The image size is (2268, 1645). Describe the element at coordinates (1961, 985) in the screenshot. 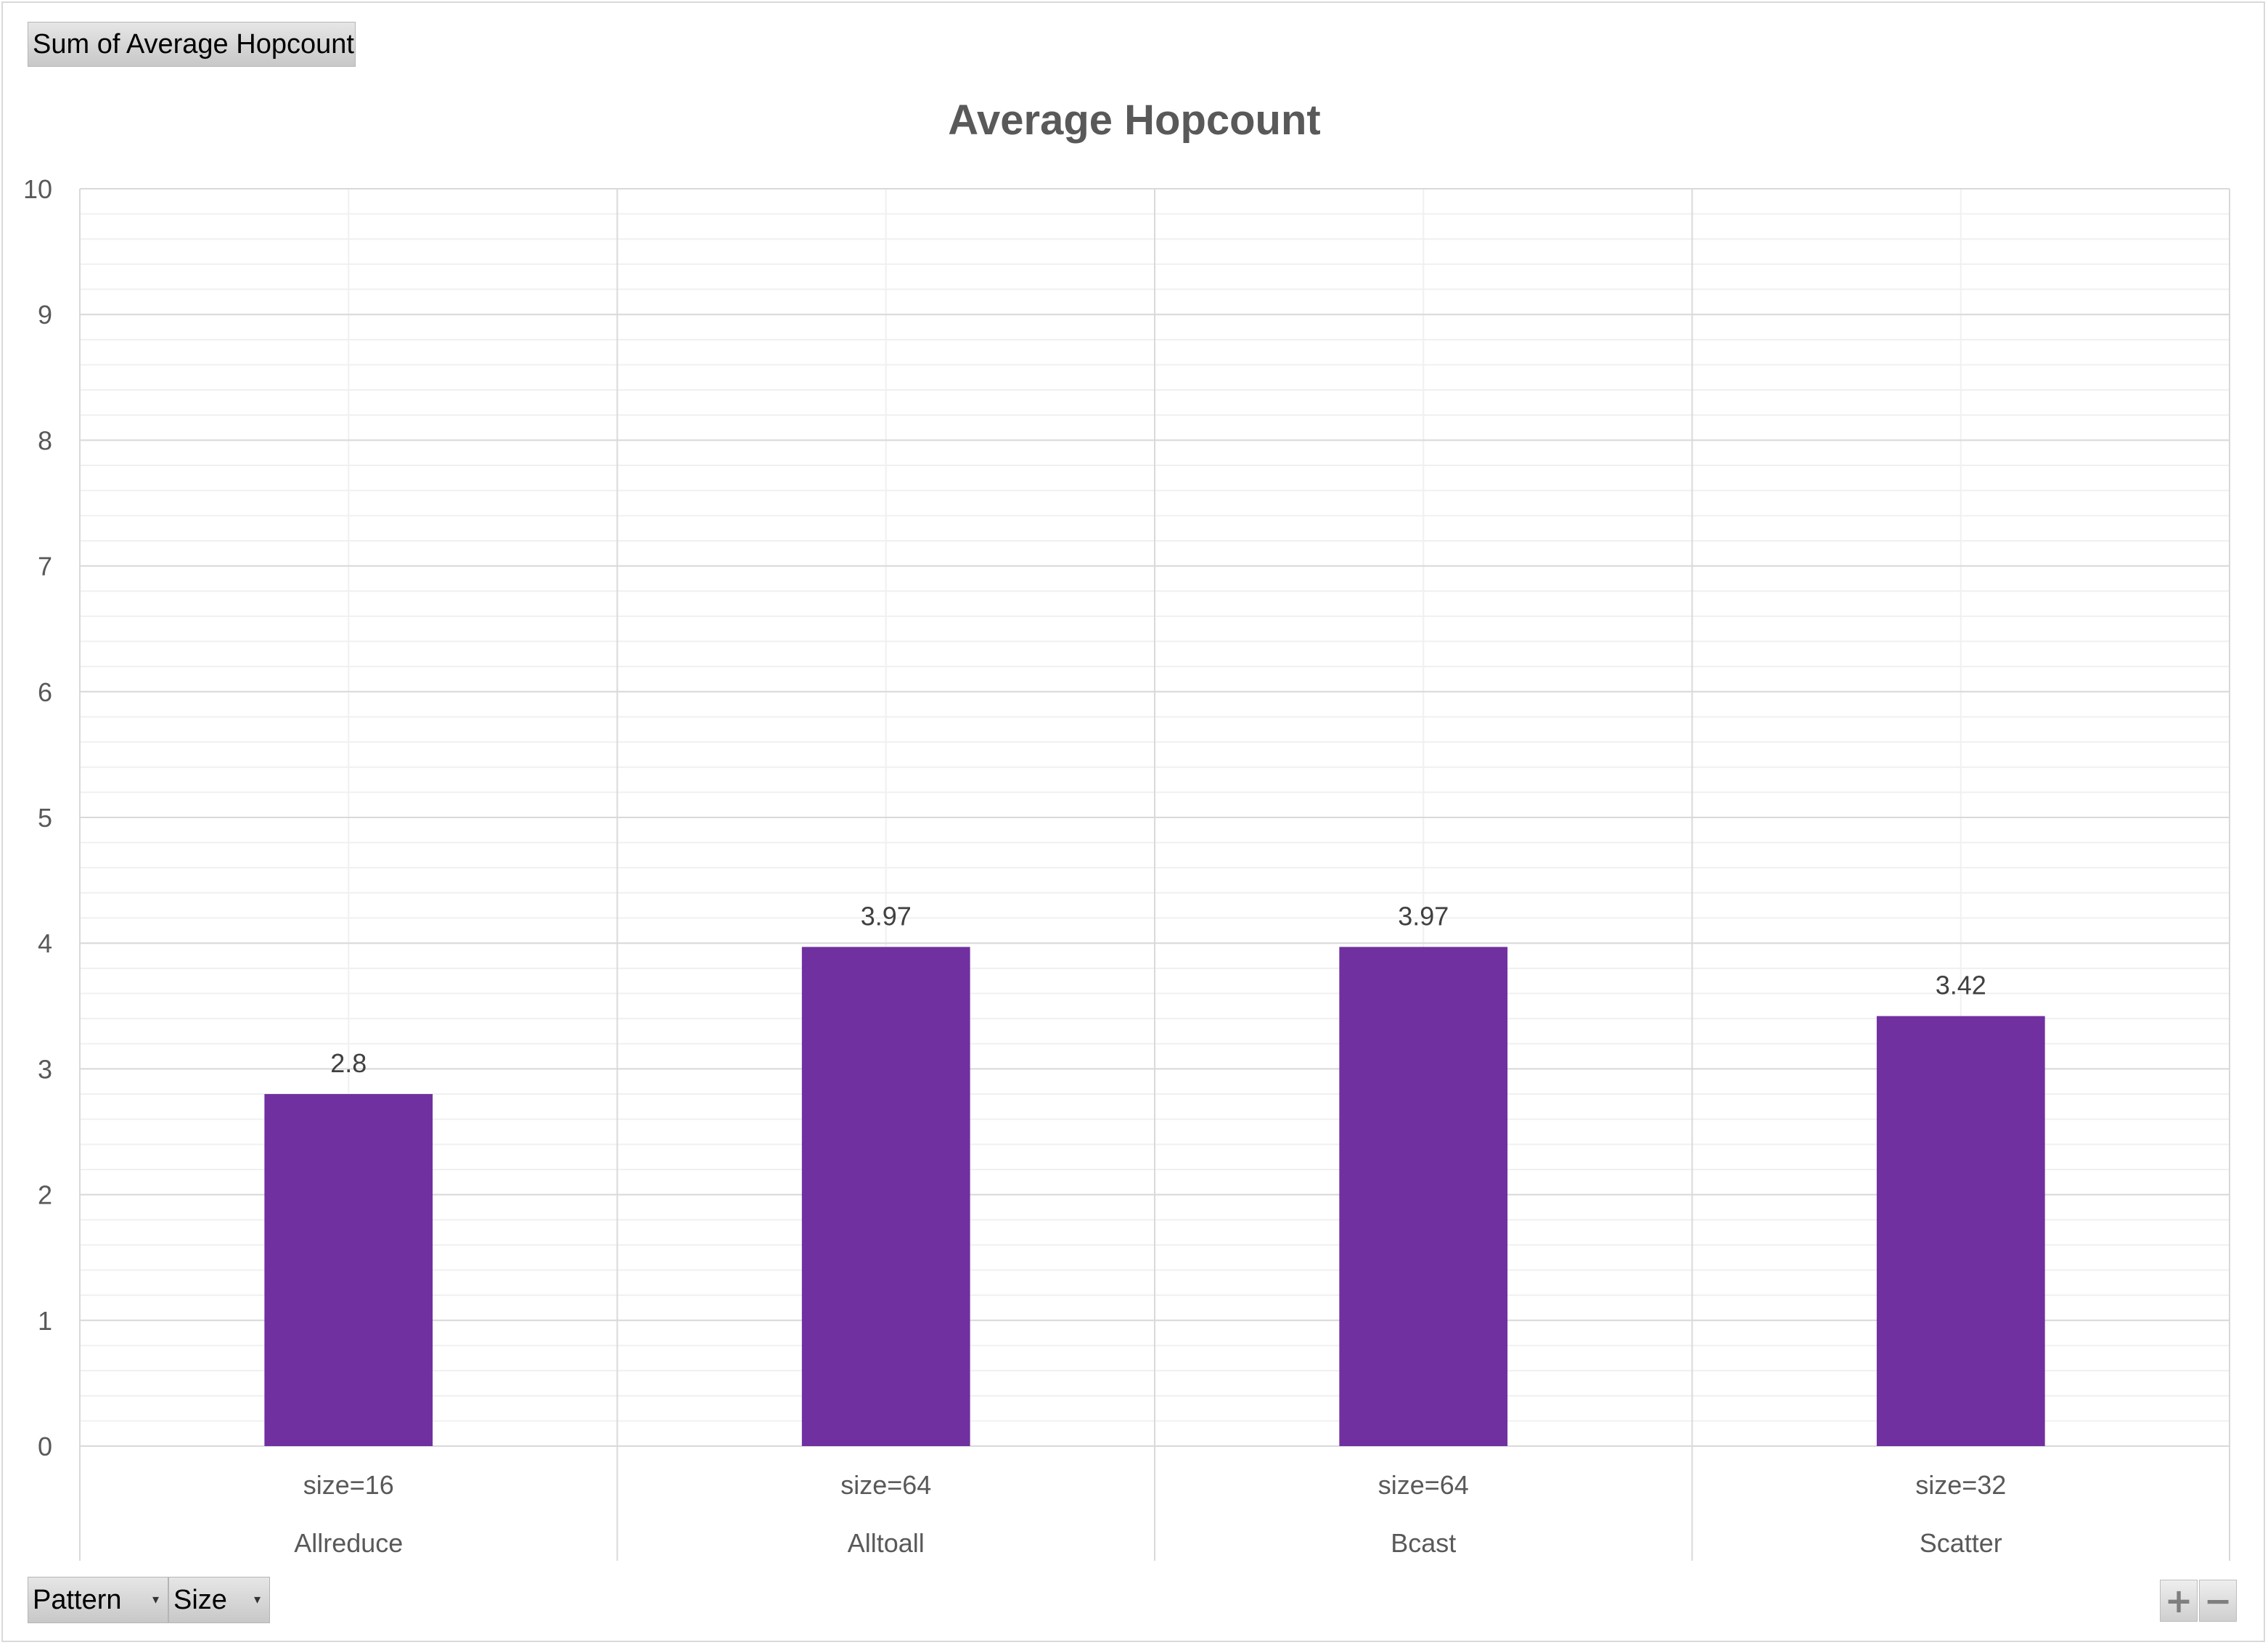

I see `data-label: 3.42` at that location.